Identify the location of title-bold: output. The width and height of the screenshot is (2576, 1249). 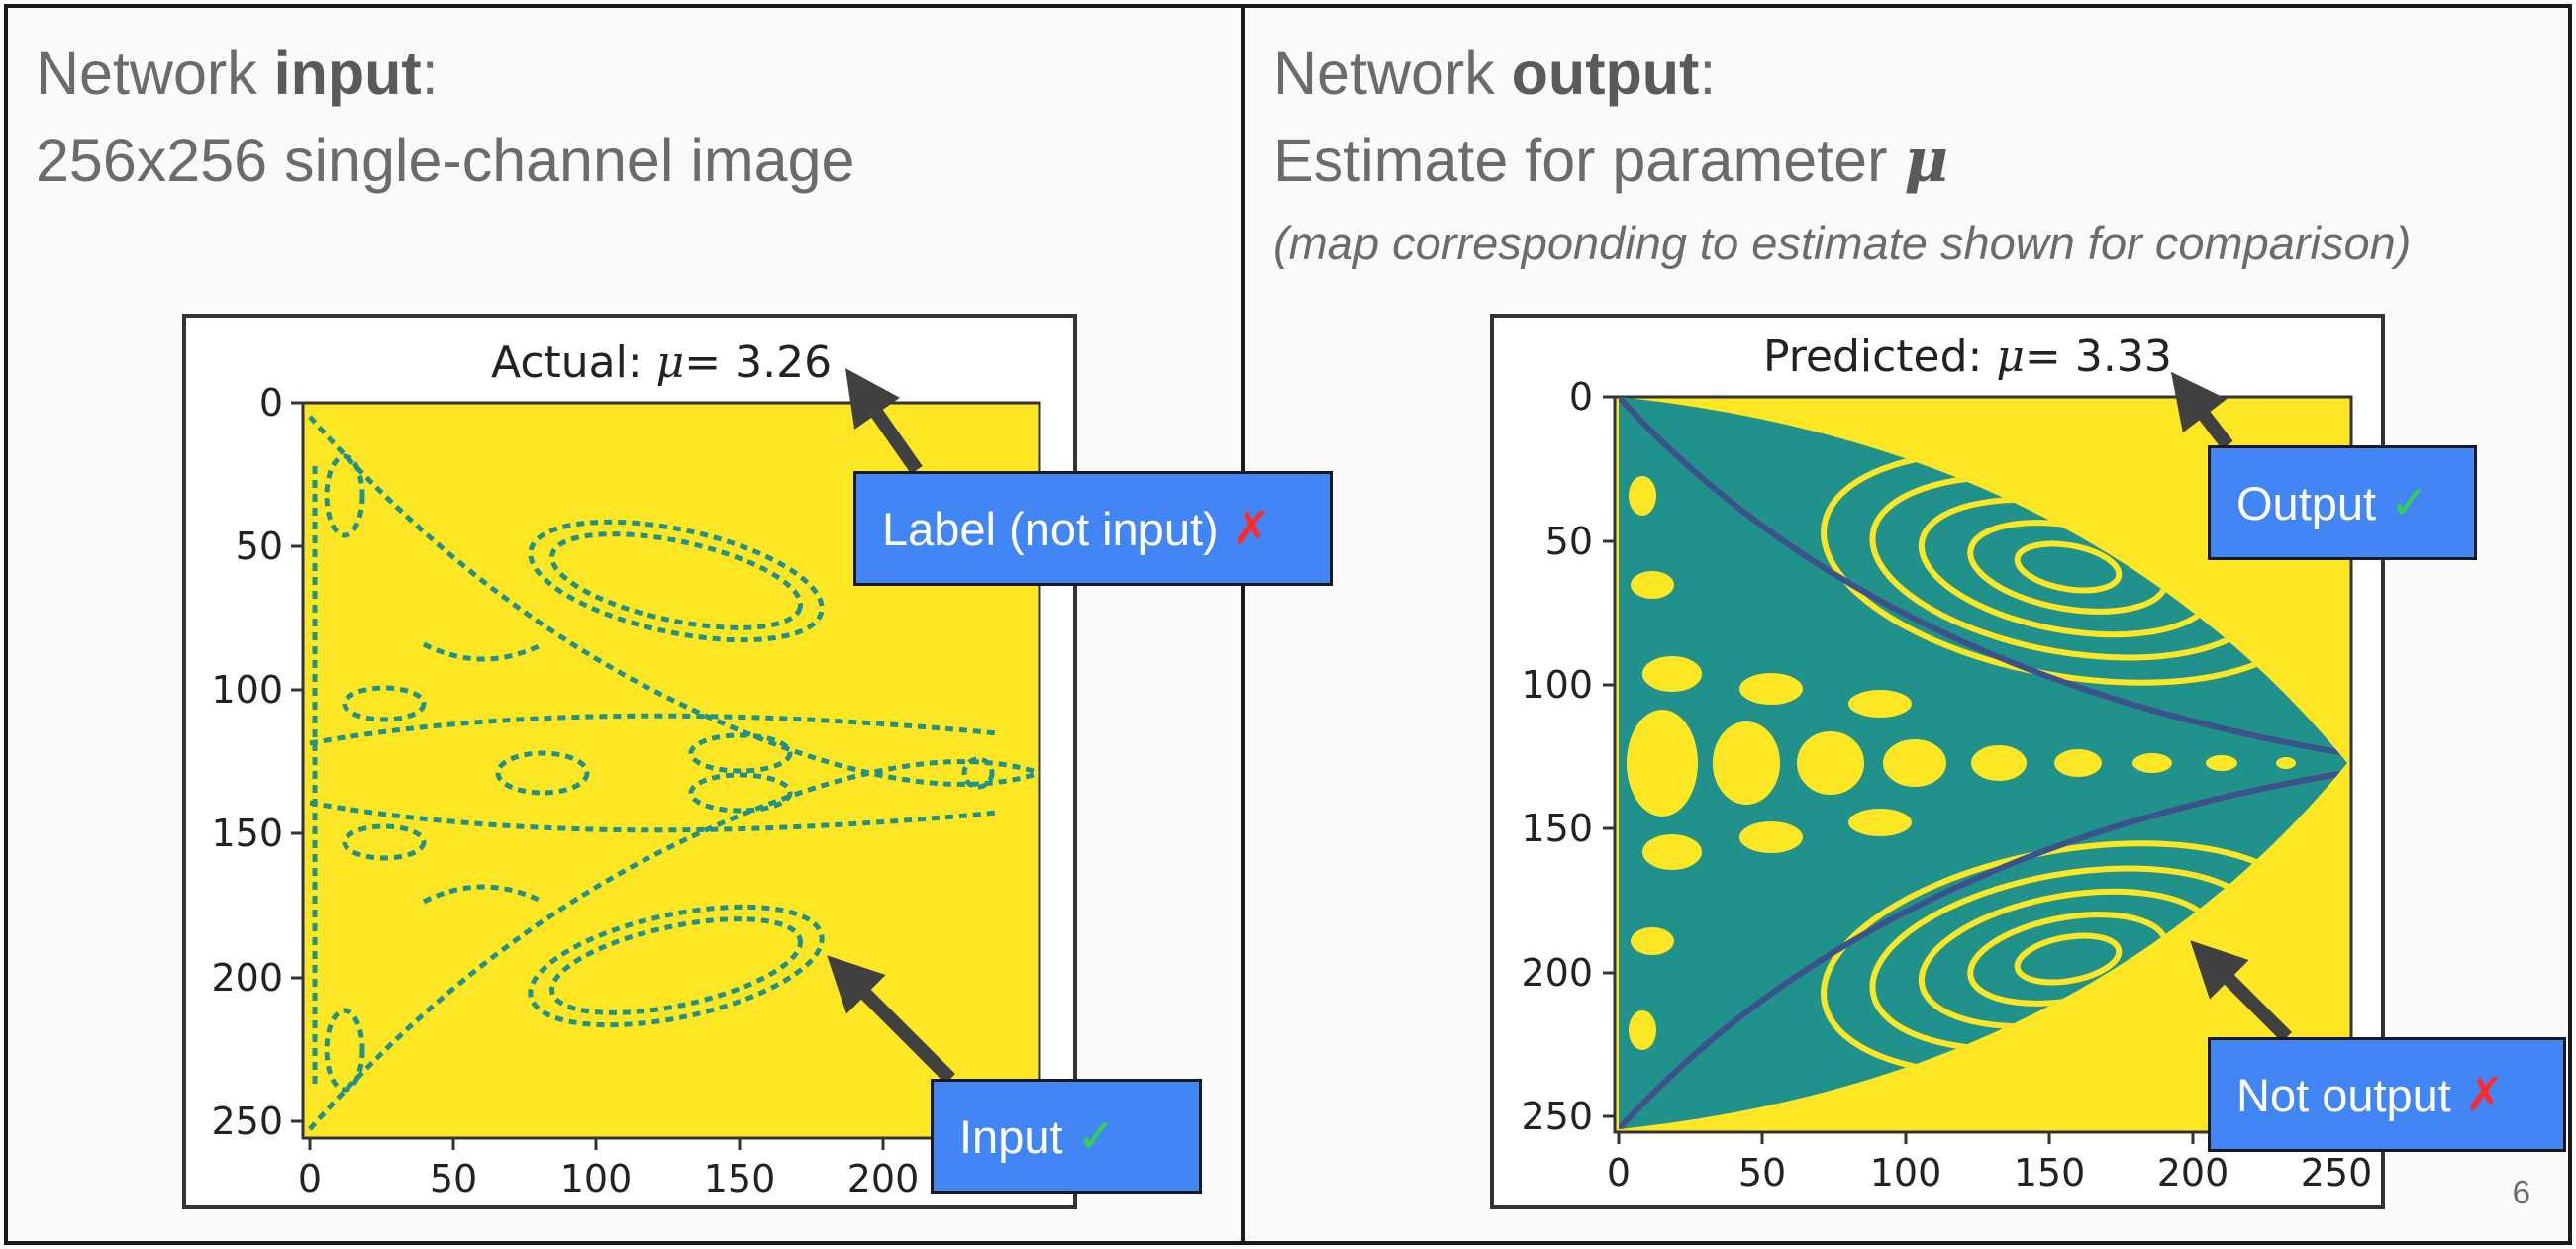
(1606, 73).